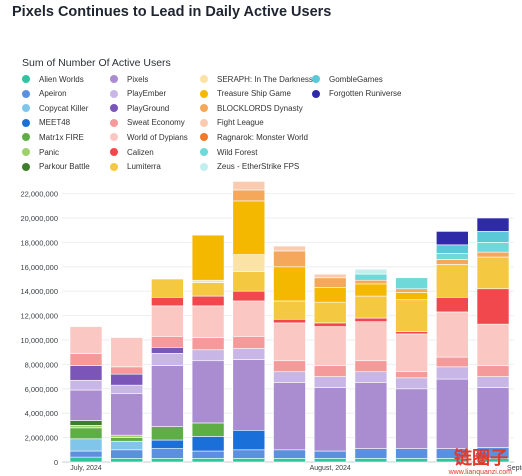 The height and width of the screenshot is (476, 522). What do you see at coordinates (140, 152) in the screenshot?
I see `legend-label: Calizen` at bounding box center [140, 152].